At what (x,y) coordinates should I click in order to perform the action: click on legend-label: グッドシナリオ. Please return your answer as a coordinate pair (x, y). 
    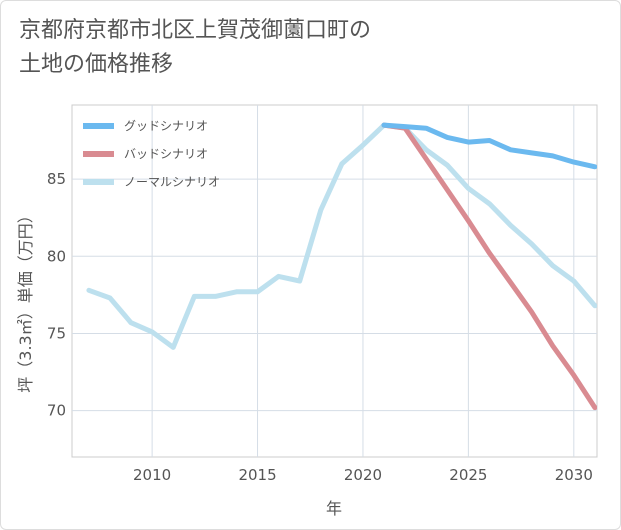
    Looking at the image, I should click on (166, 126).